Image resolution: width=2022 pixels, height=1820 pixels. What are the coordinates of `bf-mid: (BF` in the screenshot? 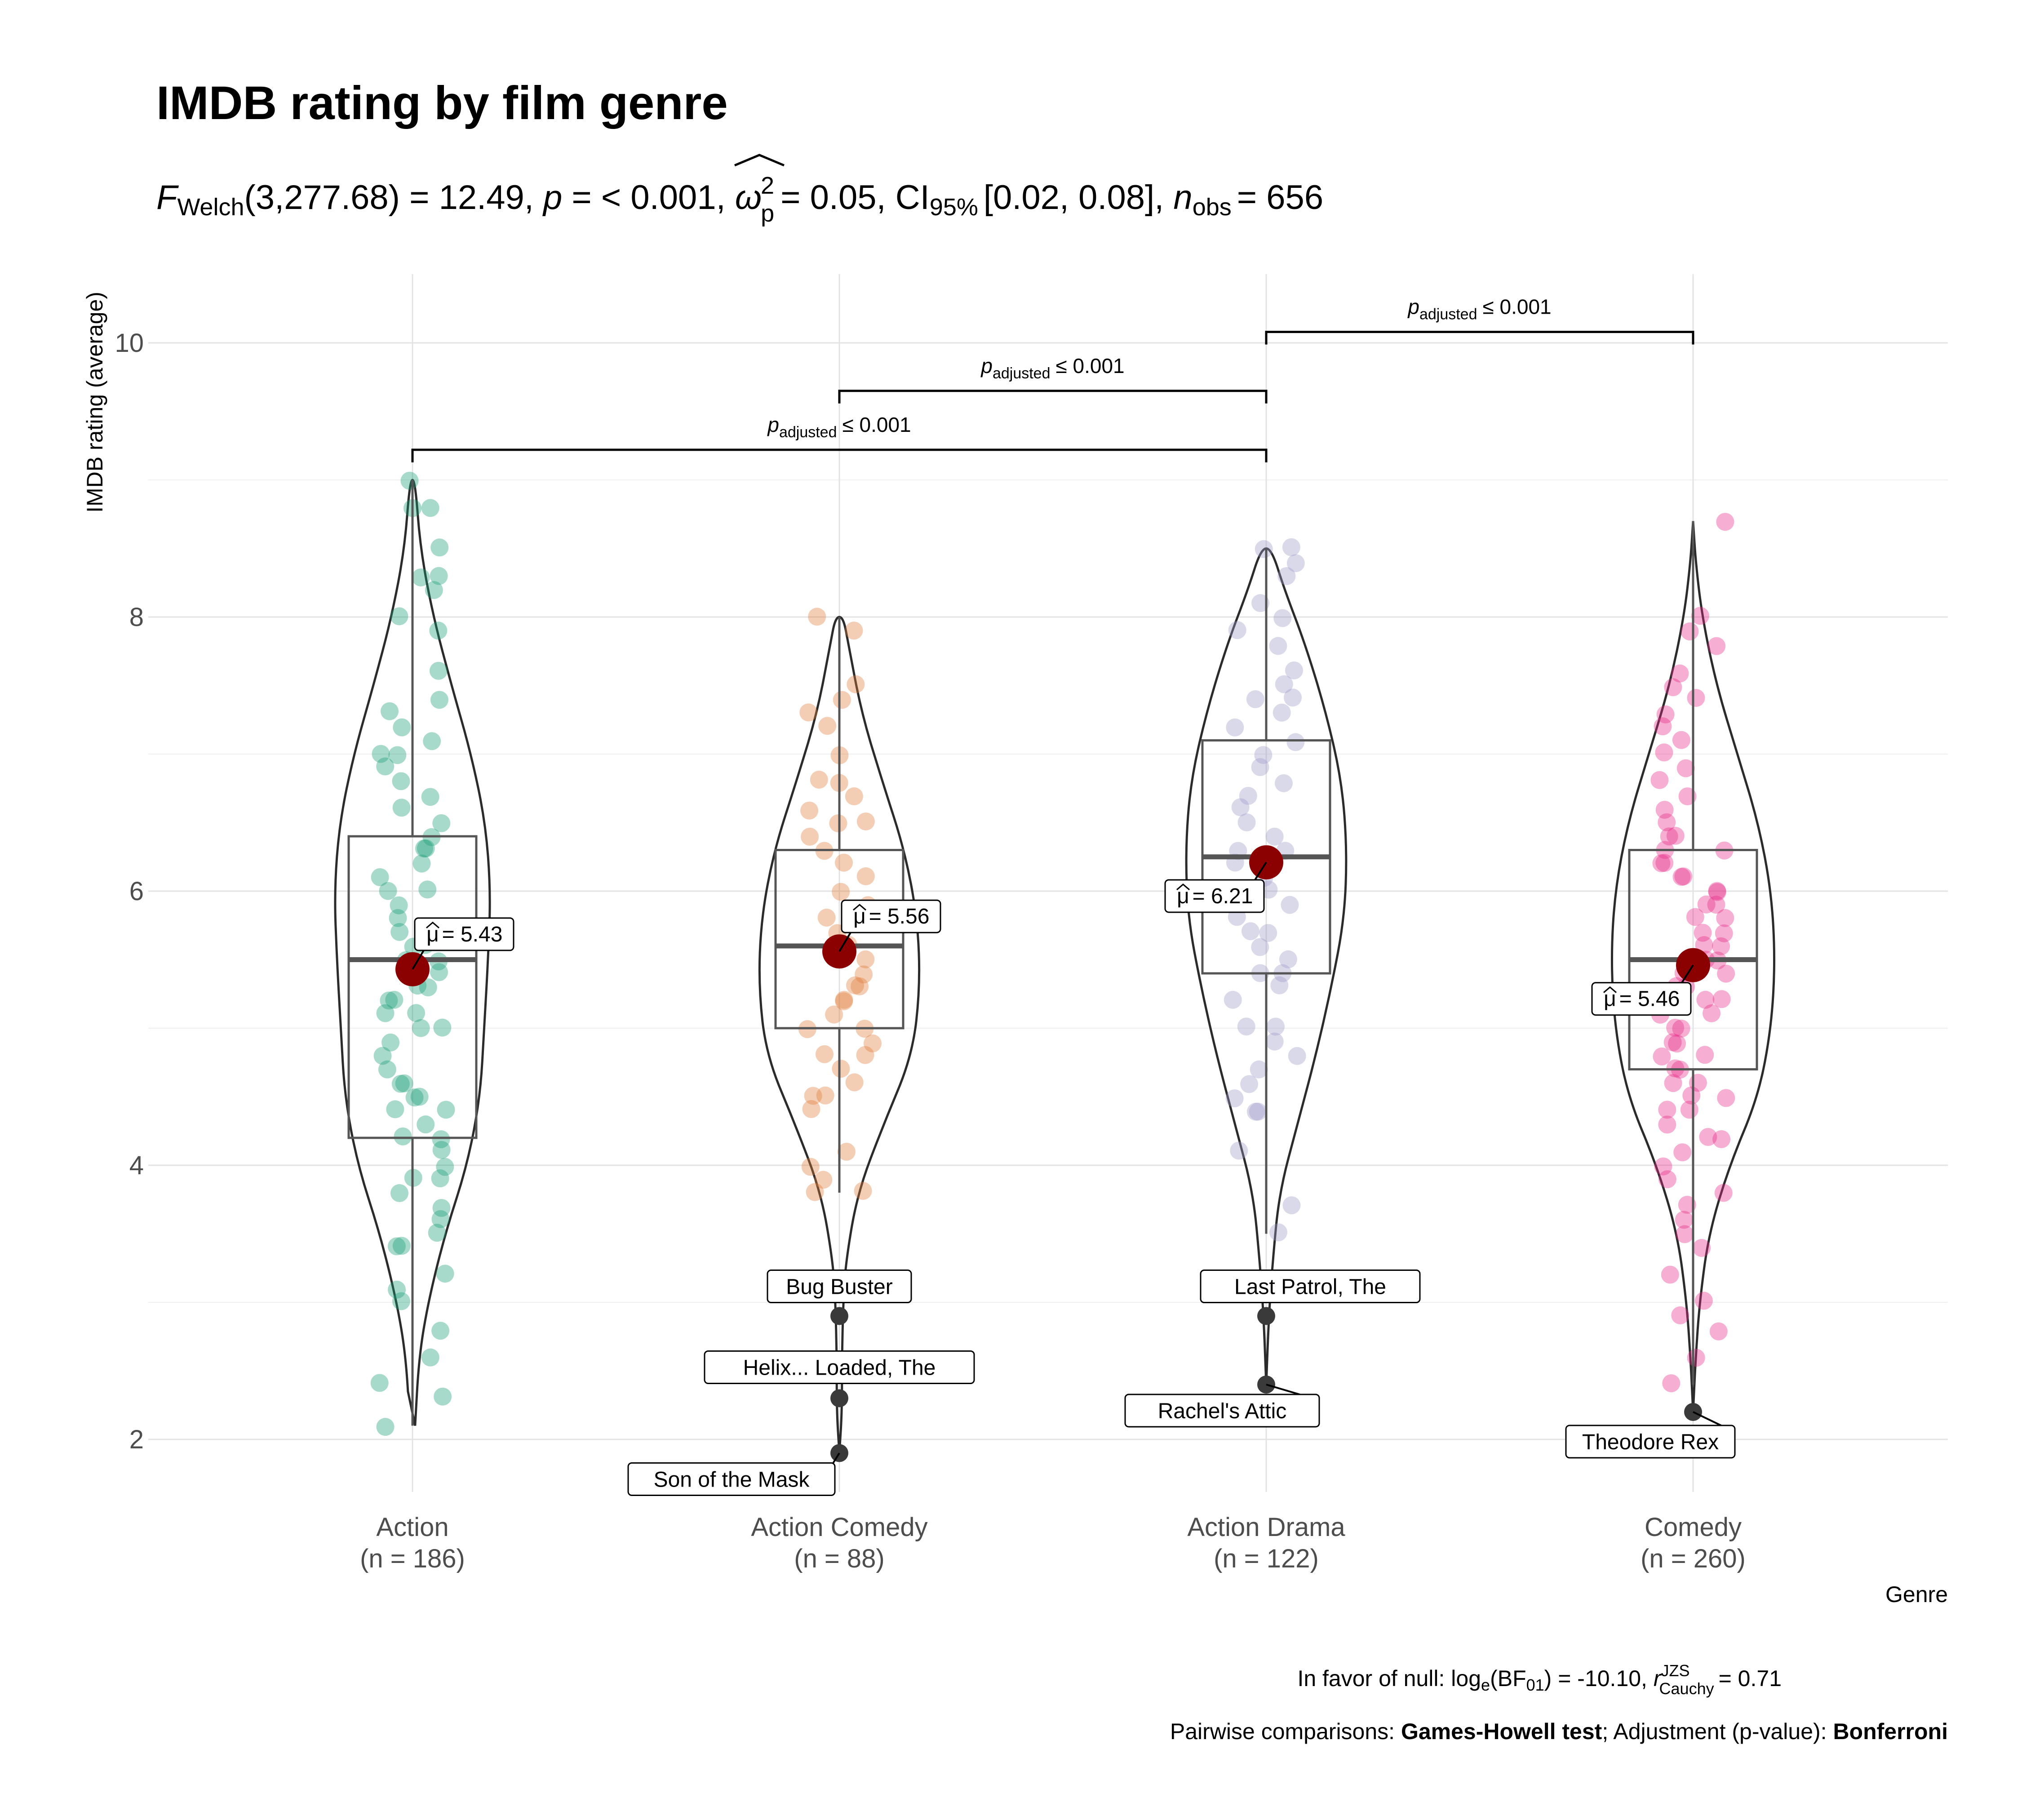 It's located at (1508, 1678).